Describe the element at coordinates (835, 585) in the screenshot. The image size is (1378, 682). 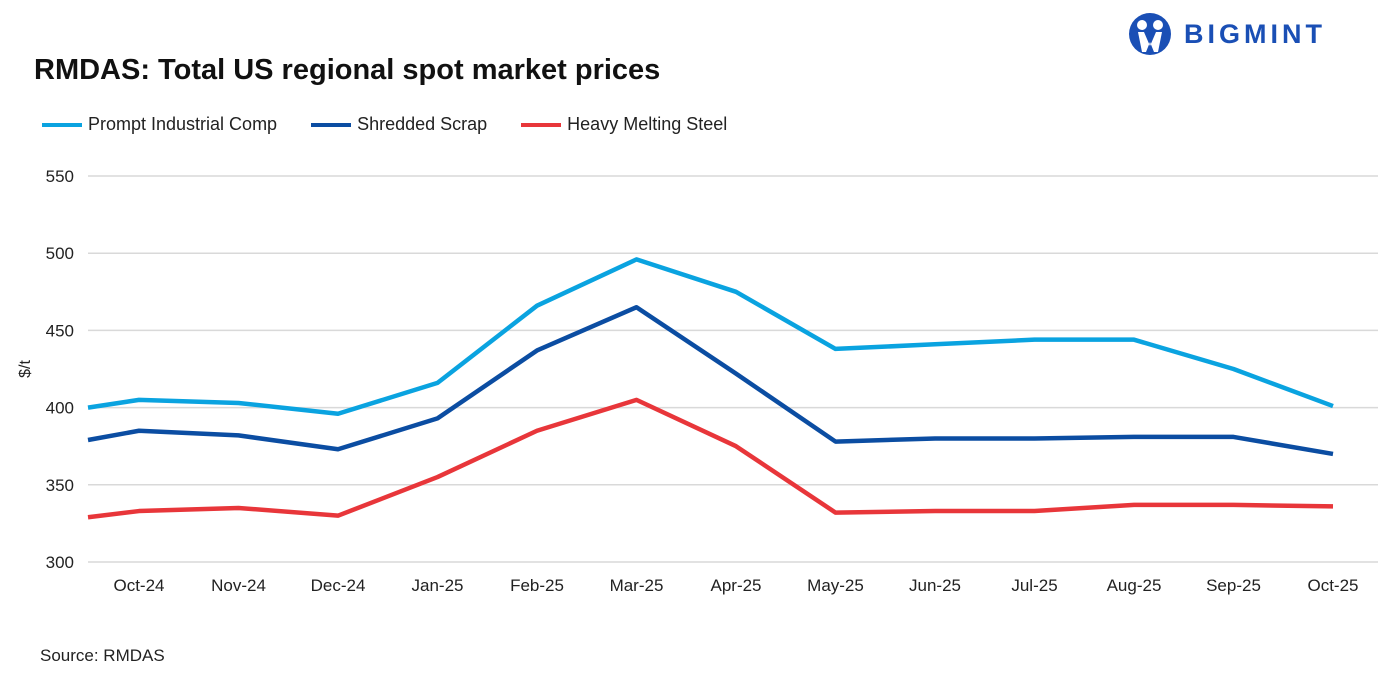
I see `x-tick-label: May-25` at that location.